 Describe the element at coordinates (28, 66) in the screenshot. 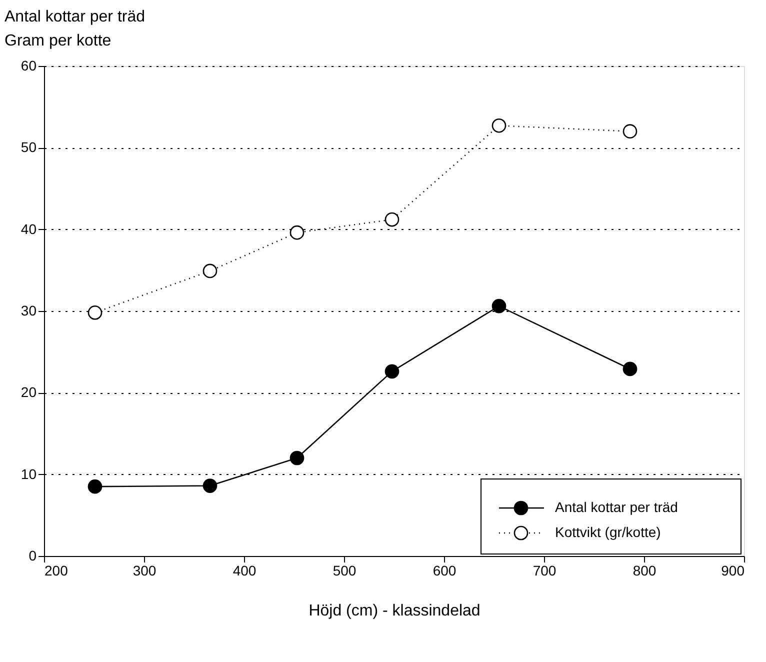

I see `y-tick-label: 60` at that location.